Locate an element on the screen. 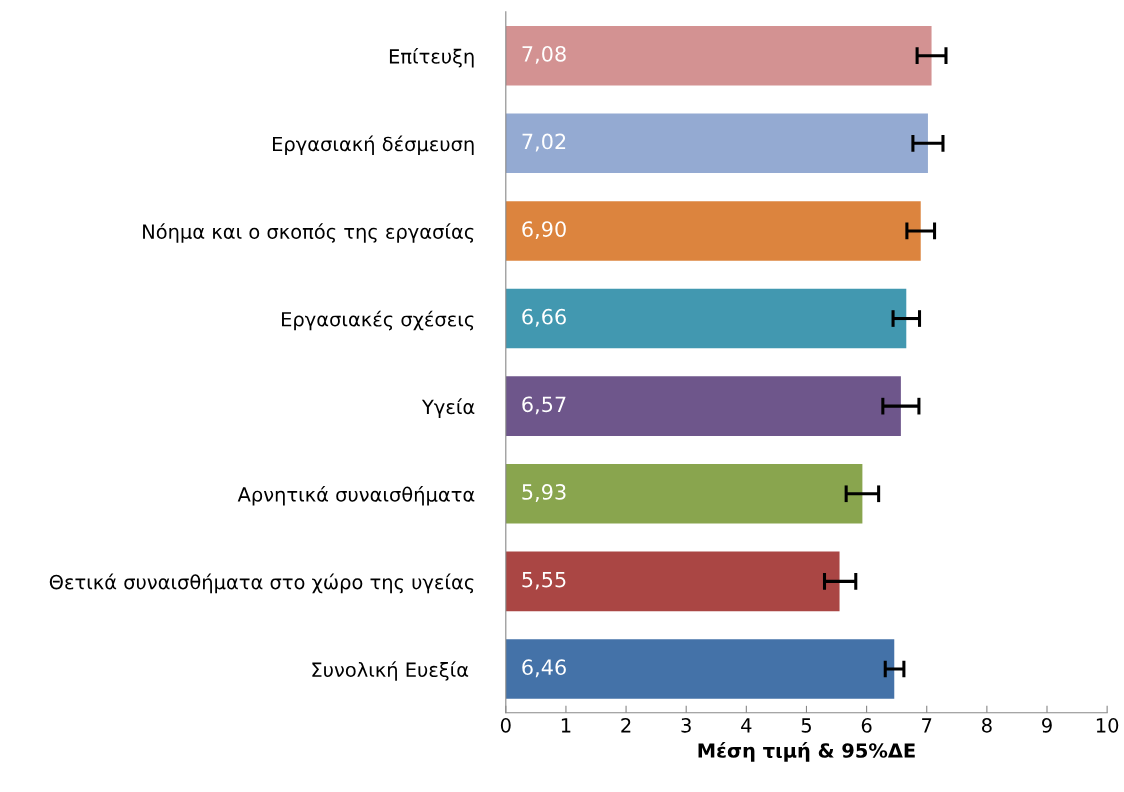 The width and height of the screenshot is (1124, 792). x-tick-label: 8 is located at coordinates (987, 725).